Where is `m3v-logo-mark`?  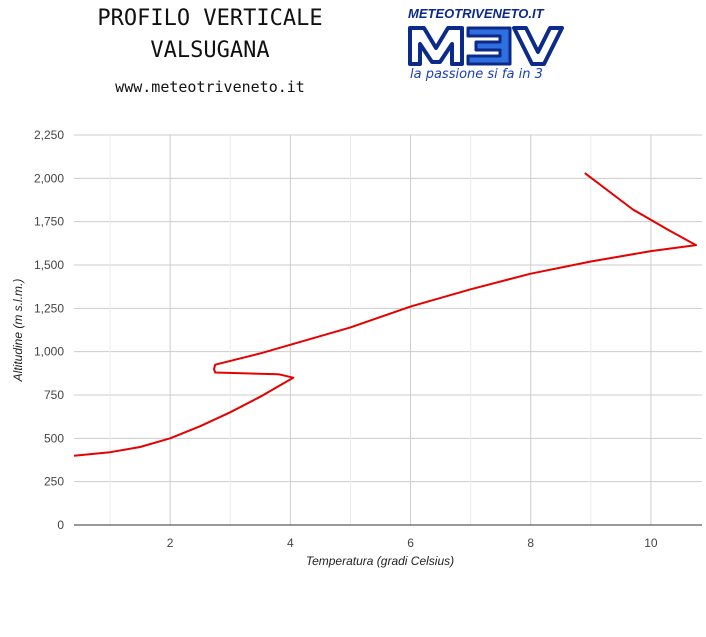 m3v-logo-mark is located at coordinates (486, 46).